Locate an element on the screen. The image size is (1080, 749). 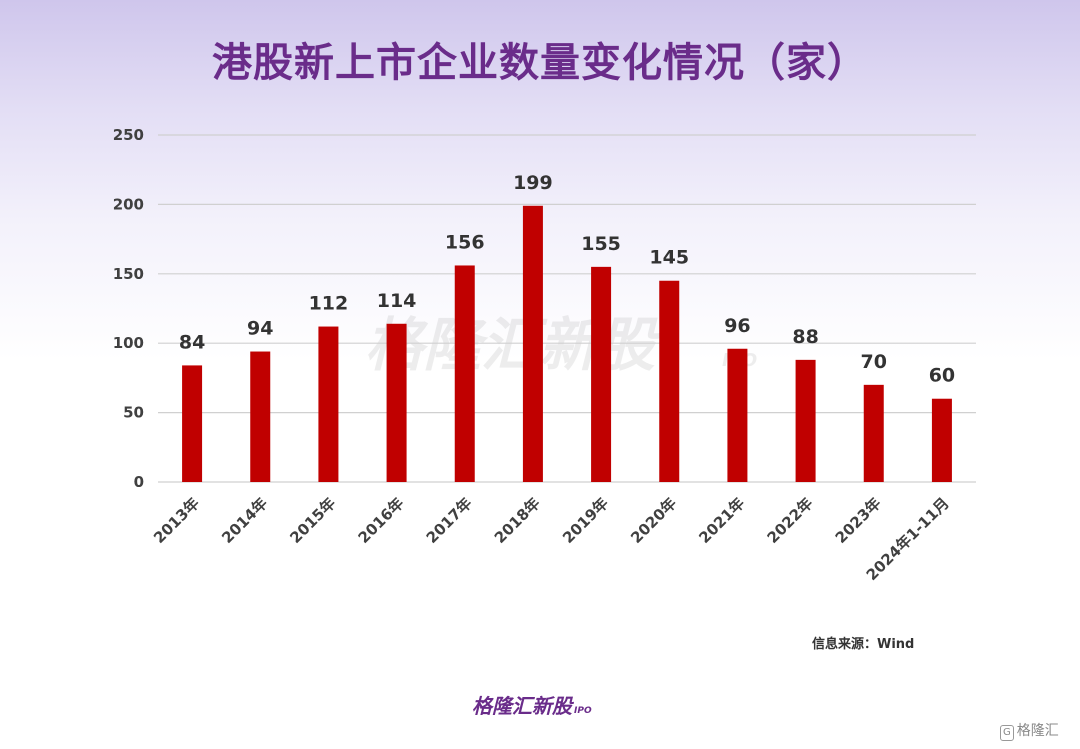
y-tick-label: 150 is located at coordinates (128, 274).